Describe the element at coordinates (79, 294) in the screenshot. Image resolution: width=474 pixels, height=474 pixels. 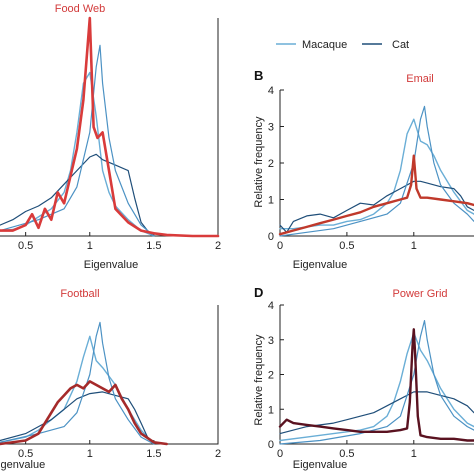
I see `panel-title: Football` at that location.